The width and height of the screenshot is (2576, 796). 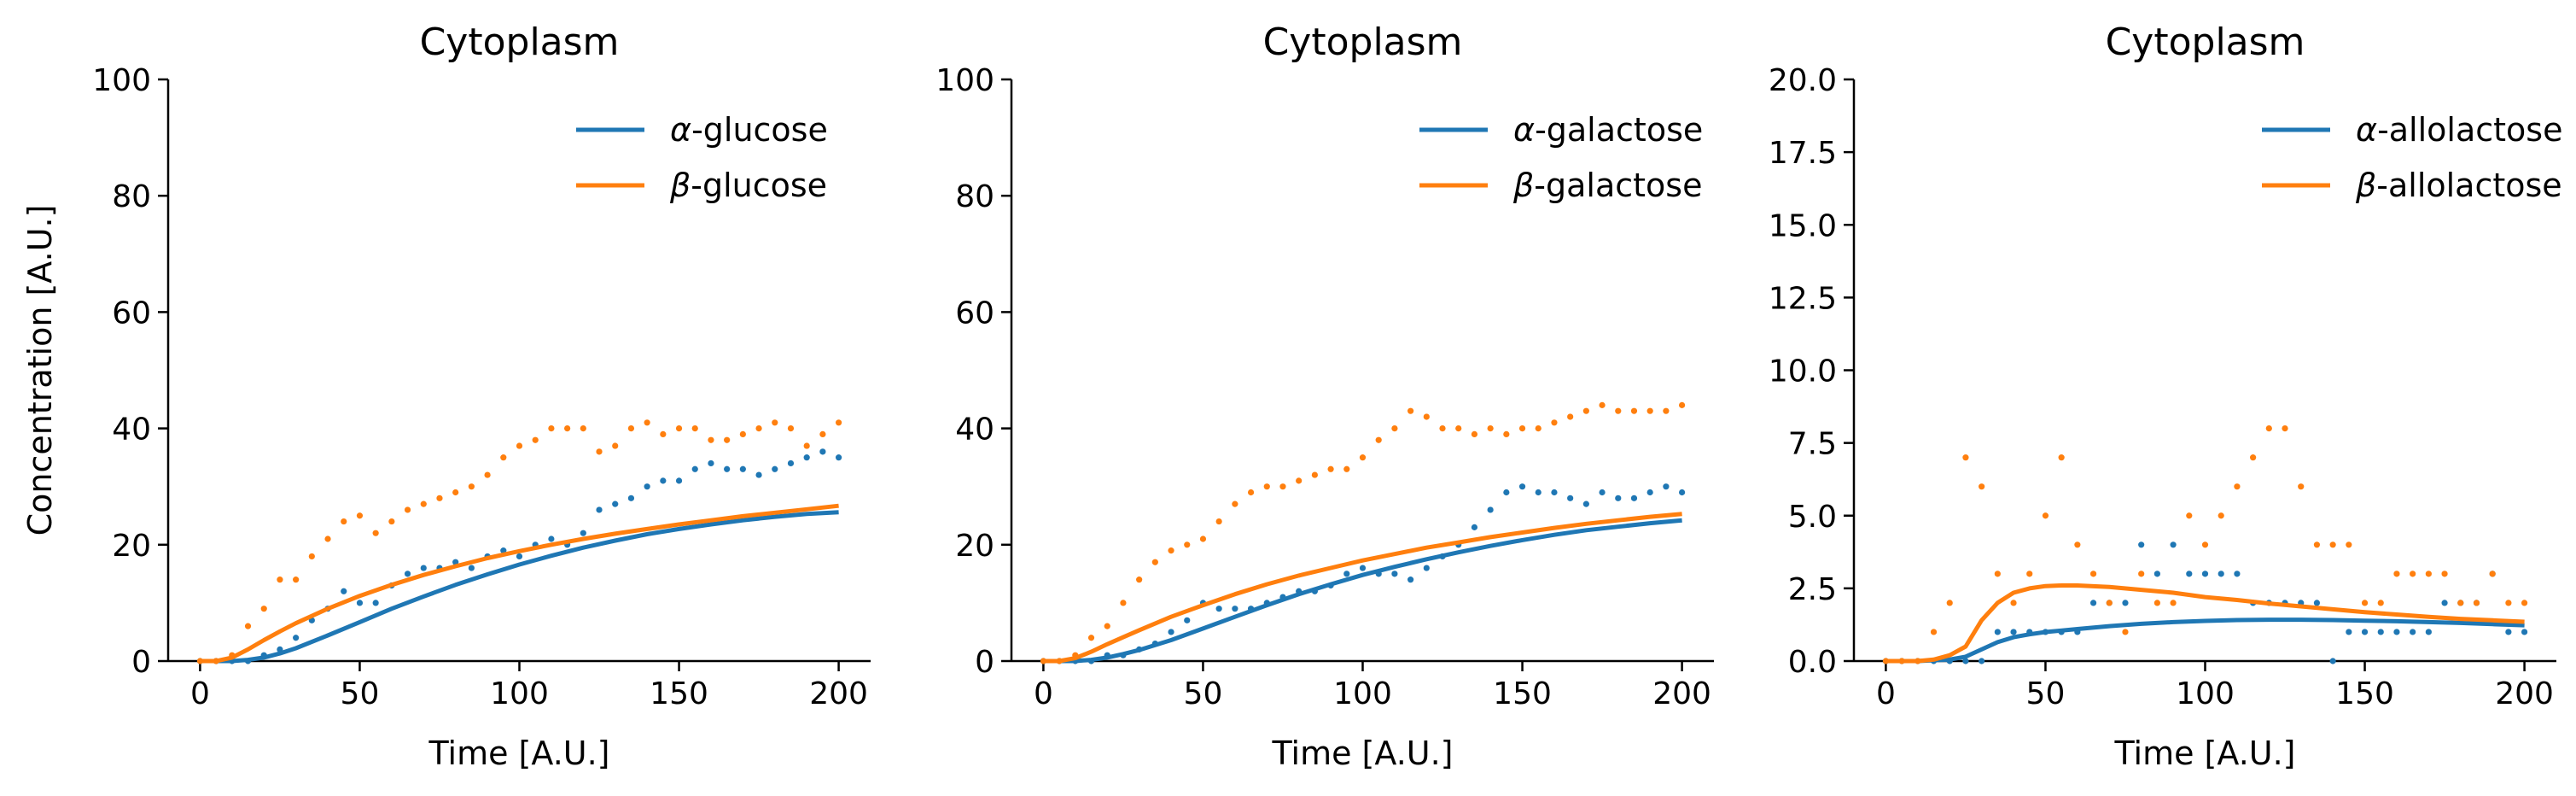 I want to click on y-tick-label: 80, so click(x=131, y=197).